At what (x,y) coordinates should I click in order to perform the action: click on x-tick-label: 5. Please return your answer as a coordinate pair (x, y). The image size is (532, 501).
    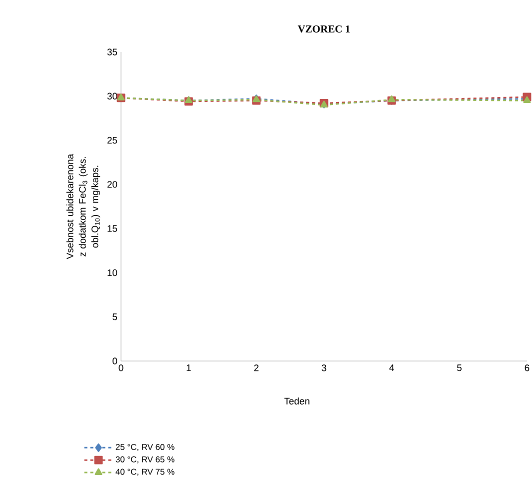
    Looking at the image, I should click on (459, 368).